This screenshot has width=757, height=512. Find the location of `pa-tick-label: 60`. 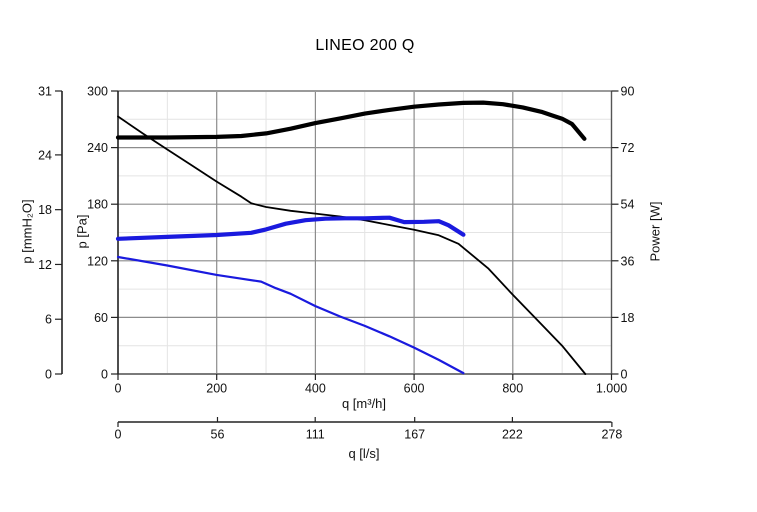

pa-tick-label: 60 is located at coordinates (101, 318).